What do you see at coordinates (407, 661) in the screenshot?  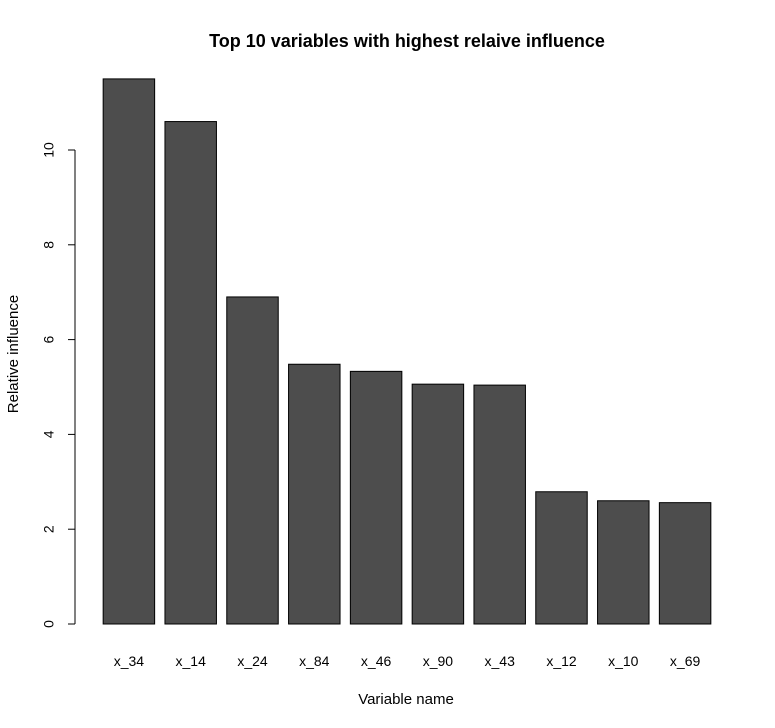 I see `x-tick-labels: x_34 x_14 x_24 x_84 x_46 x_90 x_43 x_12 x_10 x_69` at bounding box center [407, 661].